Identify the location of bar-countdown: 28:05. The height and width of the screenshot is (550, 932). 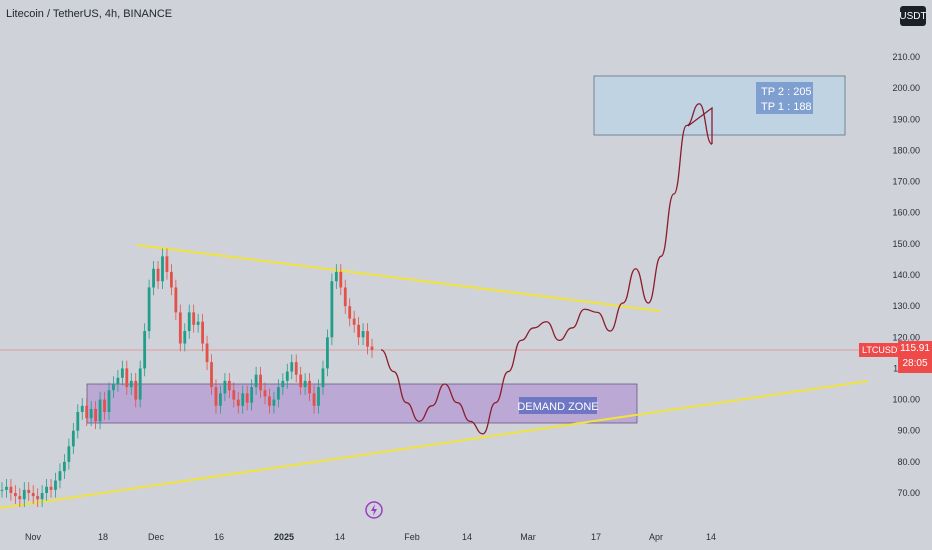
(915, 363).